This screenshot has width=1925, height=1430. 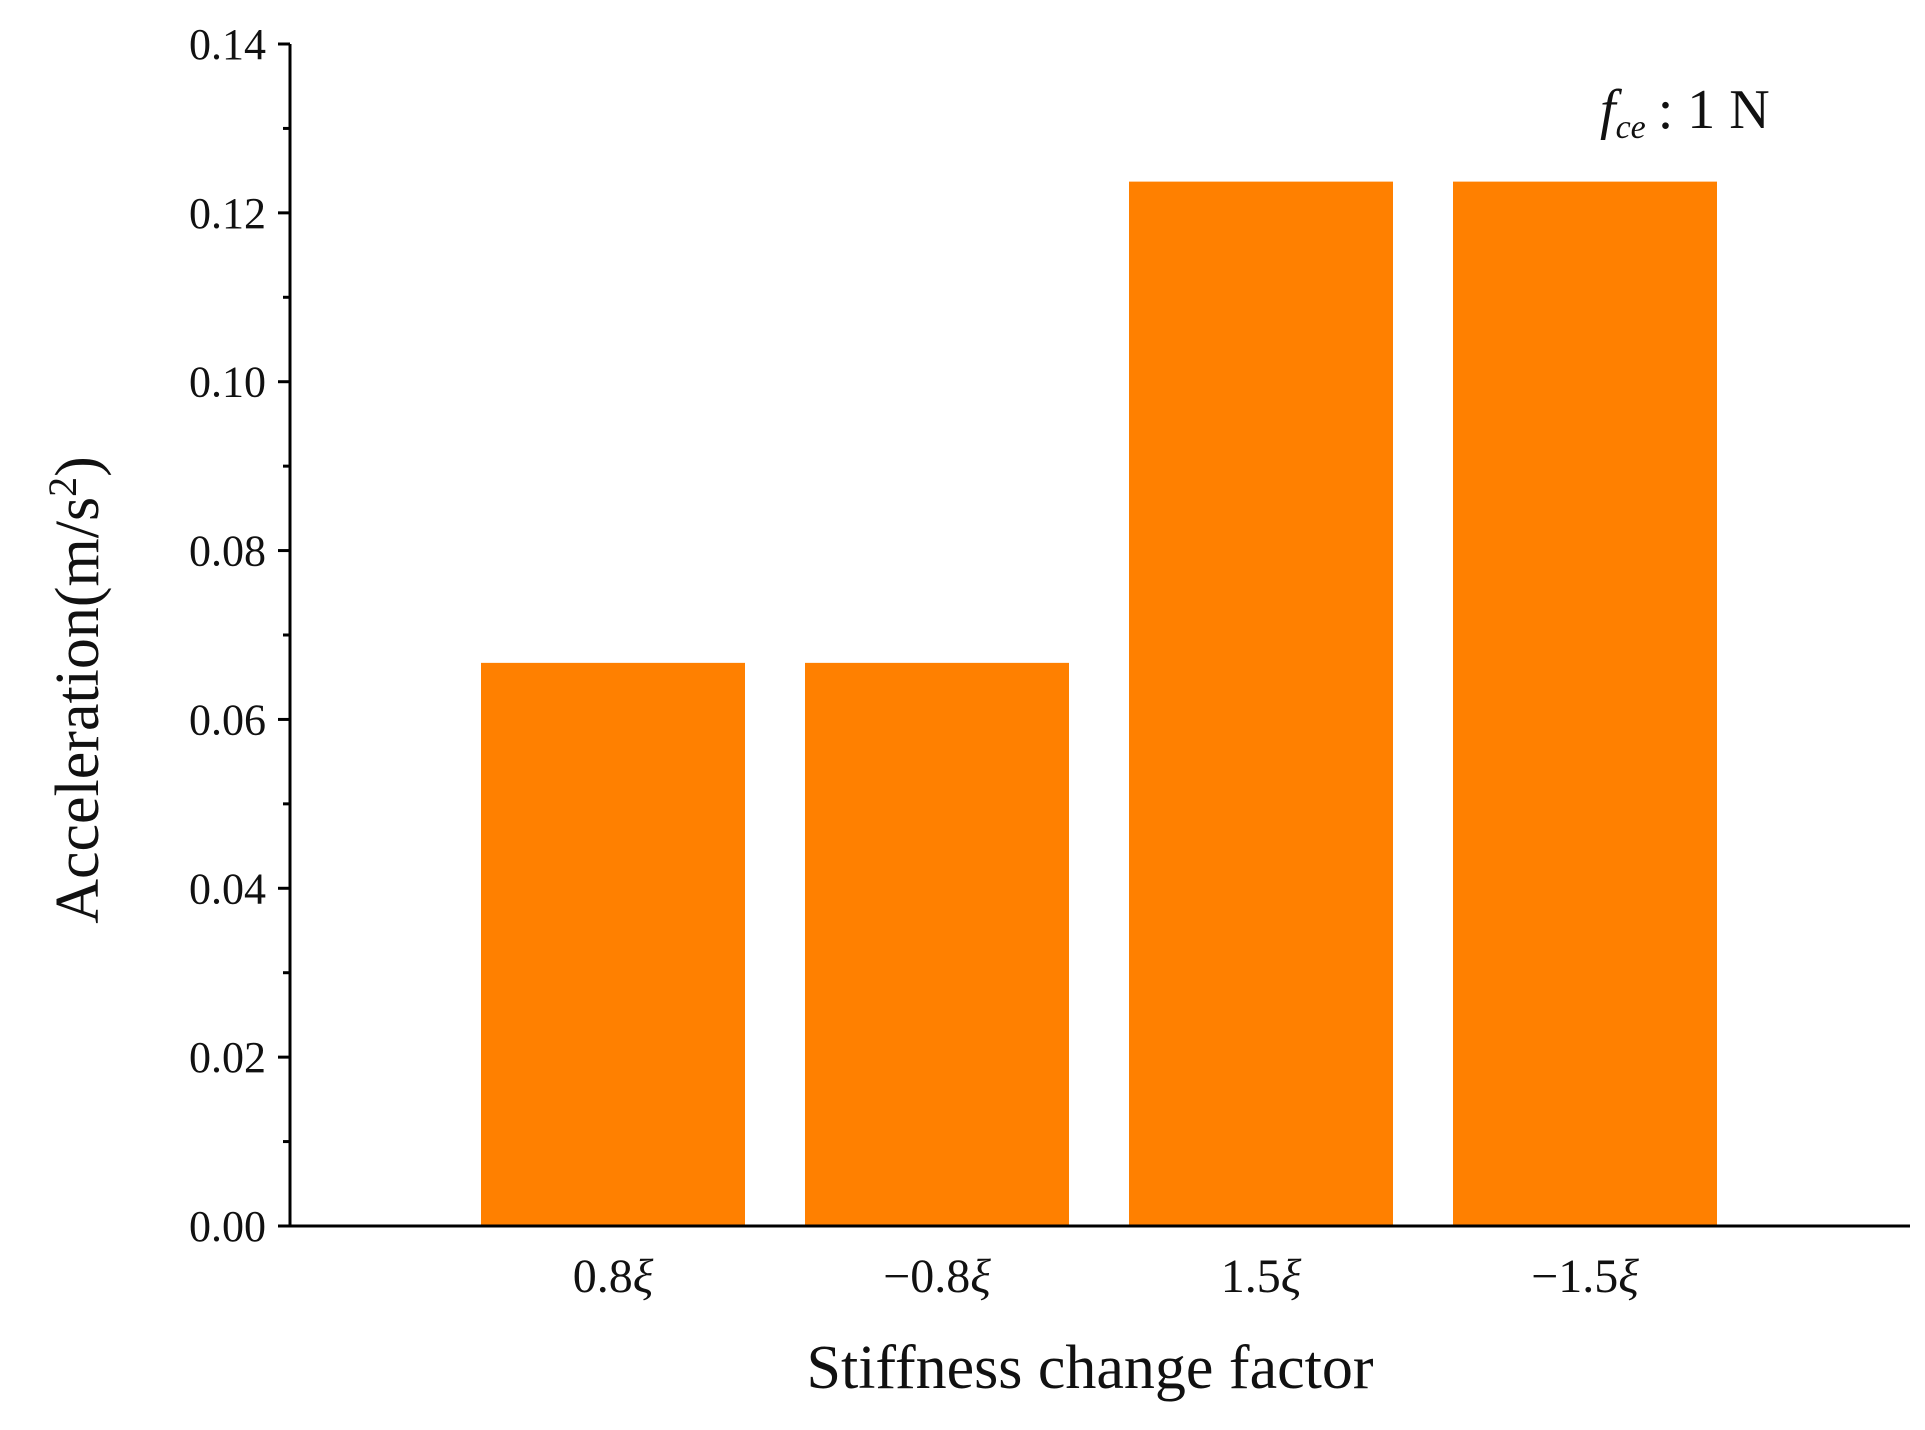 I want to click on x-category-label: −1.5ξ, so click(x=1585, y=1276).